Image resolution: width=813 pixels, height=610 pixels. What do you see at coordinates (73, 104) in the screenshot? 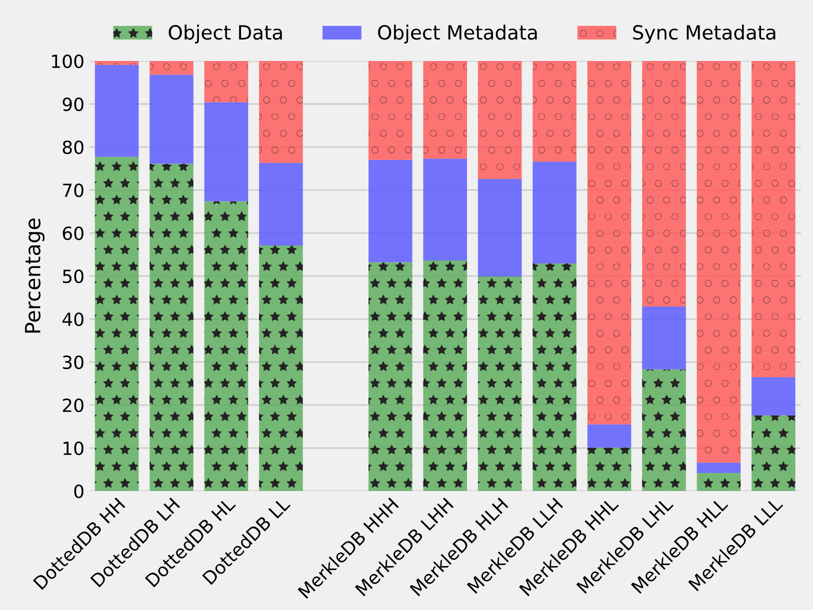
I see `y-tick-label: 90` at bounding box center [73, 104].